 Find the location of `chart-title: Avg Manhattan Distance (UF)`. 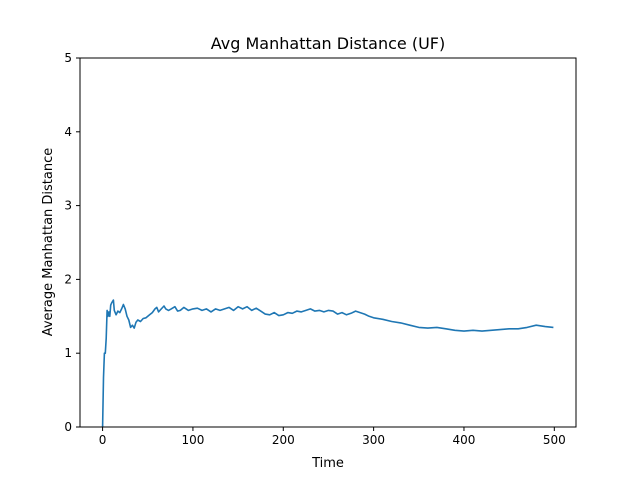

chart-title: Avg Manhattan Distance (UF) is located at coordinates (328, 43).